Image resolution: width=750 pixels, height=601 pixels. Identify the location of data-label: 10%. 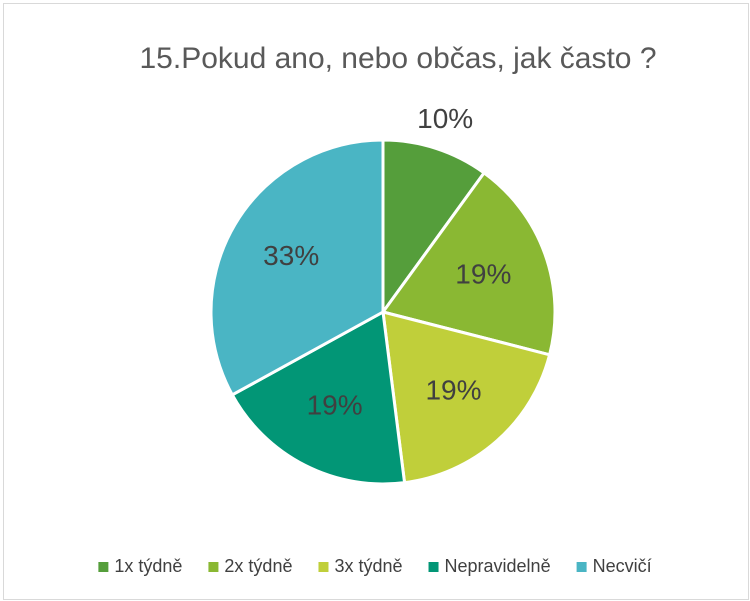
(445, 118).